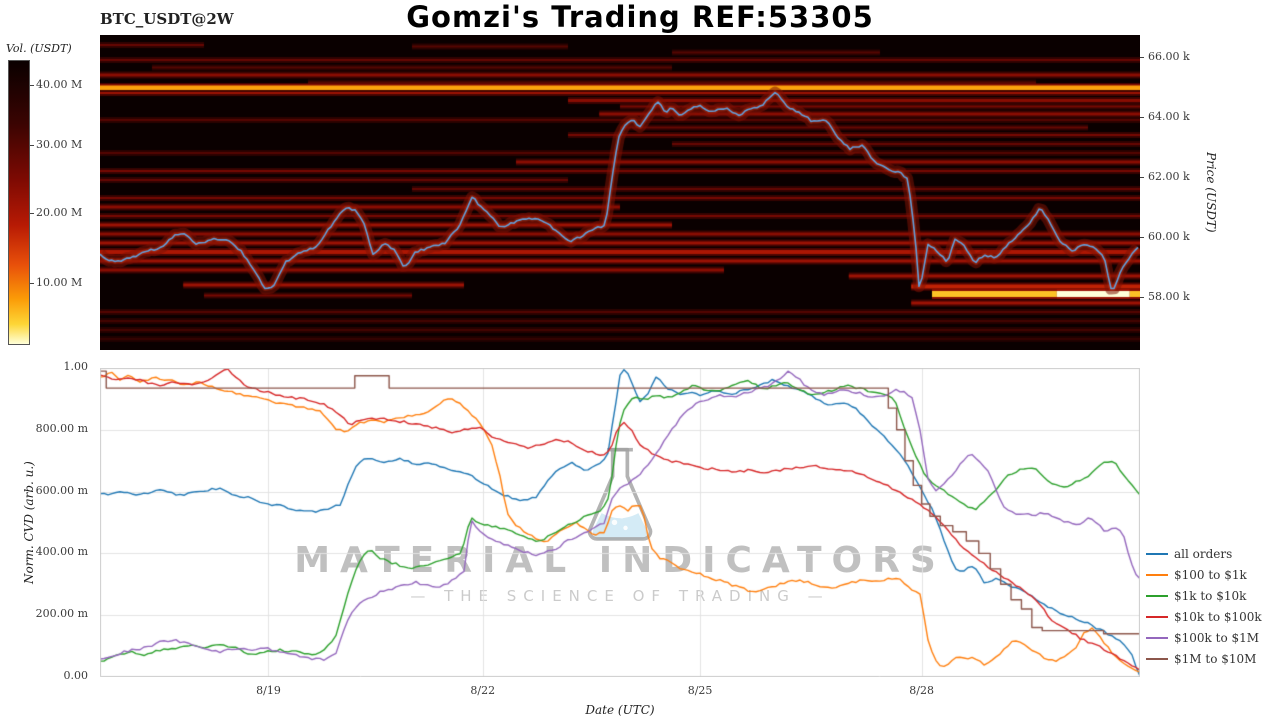 This screenshot has height=720, width=1280. Describe the element at coordinates (700, 690) in the screenshot. I see `date-tick-label: 8/25` at that location.